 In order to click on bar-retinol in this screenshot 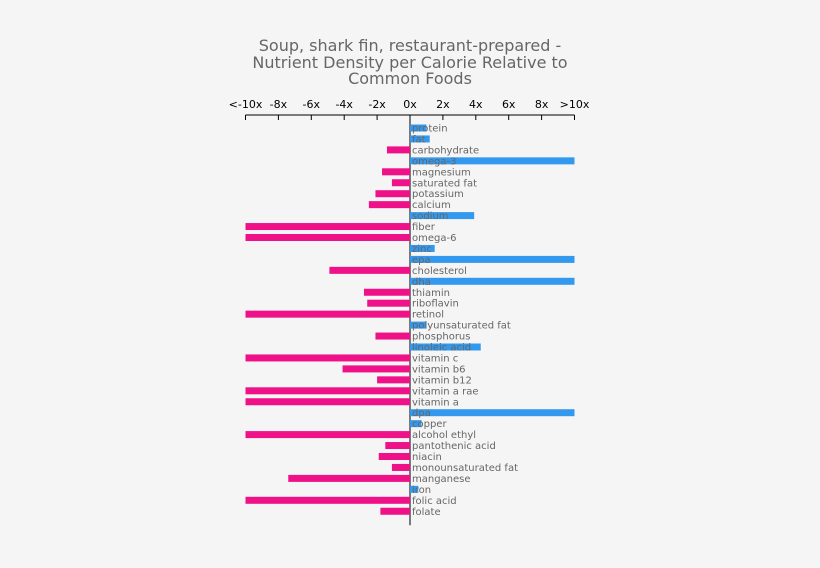, I will do `click(327, 314)`.